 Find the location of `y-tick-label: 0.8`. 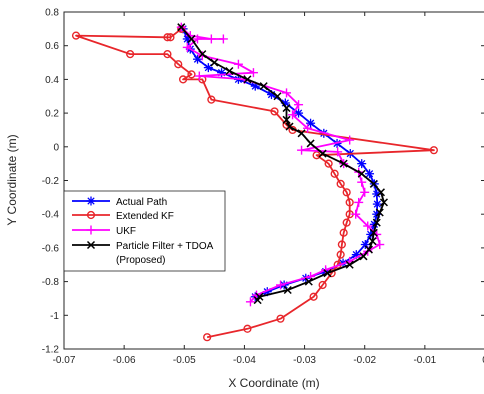

y-tick-label: 0.8 is located at coordinates (52, 13).